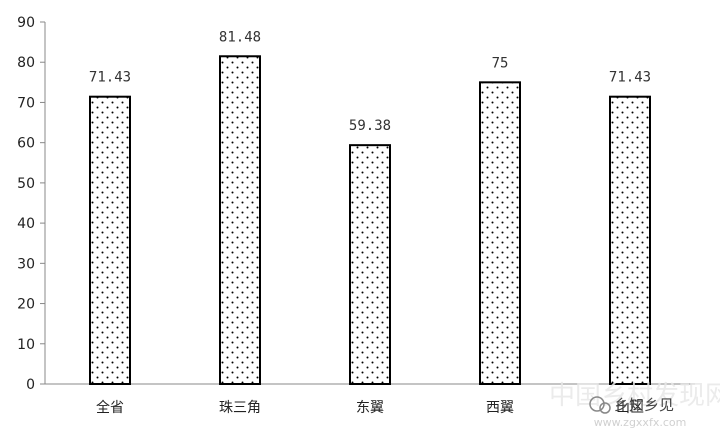 This screenshot has height=432, width=720. I want to click on y-axis: 0 10 20 30 40 50 60 70 80 90, so click(31, 204).